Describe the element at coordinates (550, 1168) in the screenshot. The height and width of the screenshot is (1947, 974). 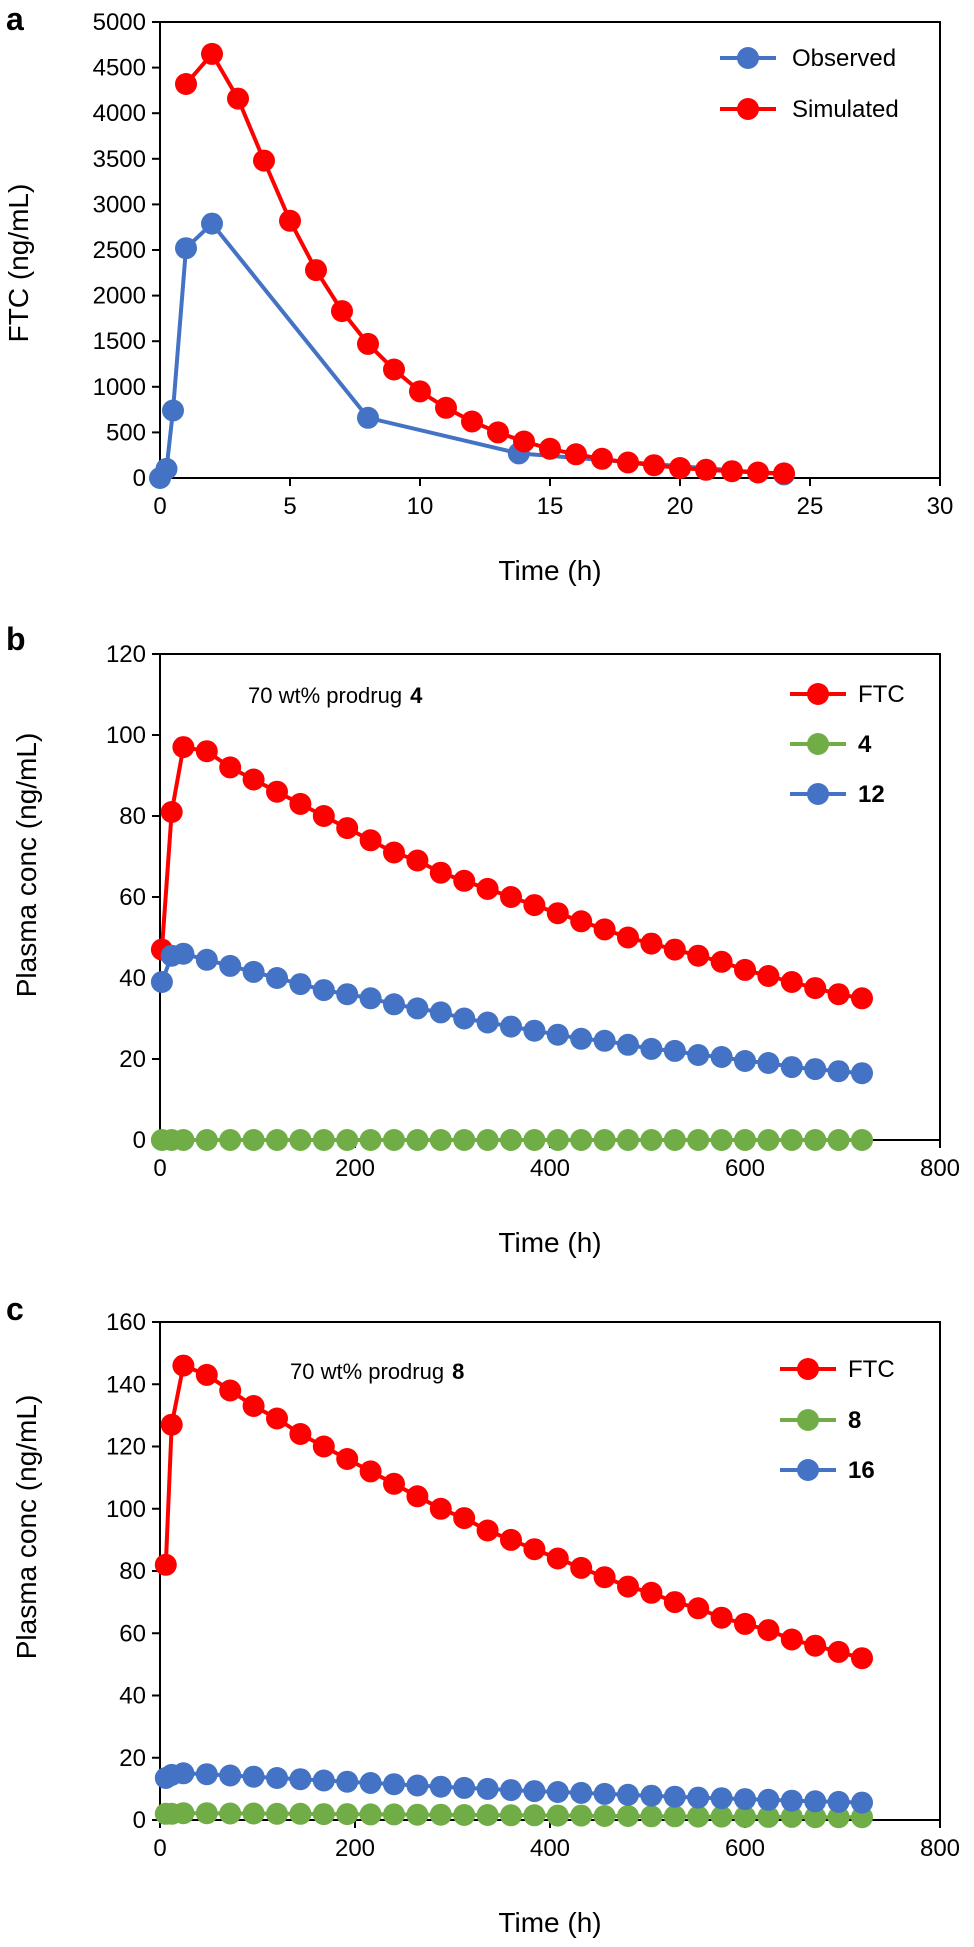
I see `panel-b-x-tick-label: 400` at that location.